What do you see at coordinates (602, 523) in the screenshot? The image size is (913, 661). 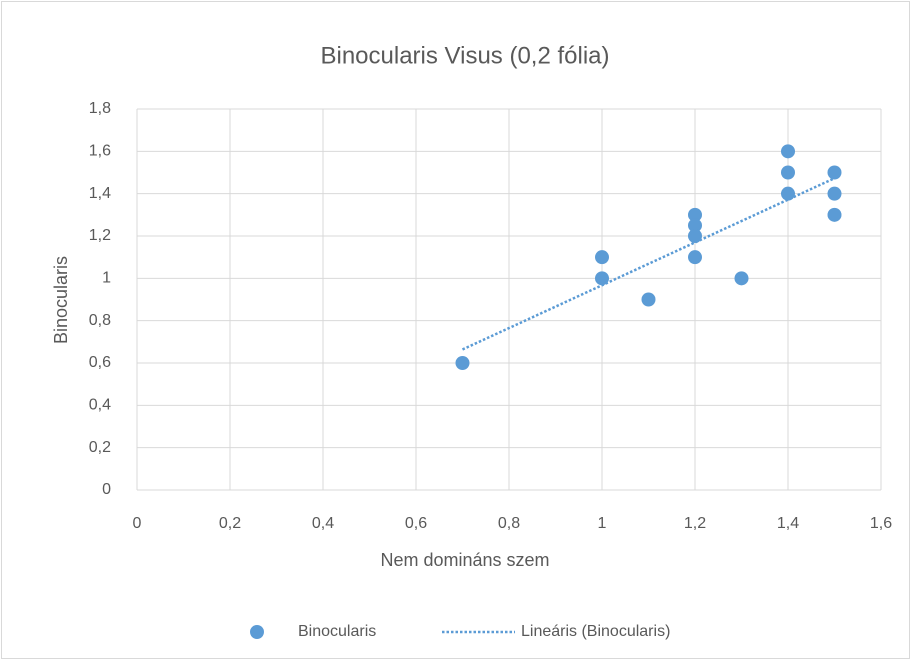 I see `x-tick-label: 1` at bounding box center [602, 523].